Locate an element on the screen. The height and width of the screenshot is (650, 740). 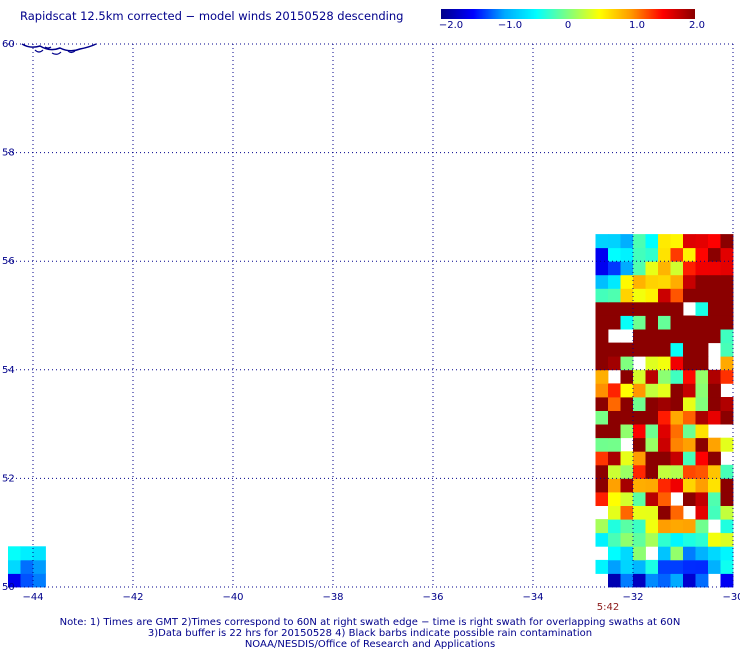
colorbar-tick-label: −2.0 is located at coordinates (451, 25).